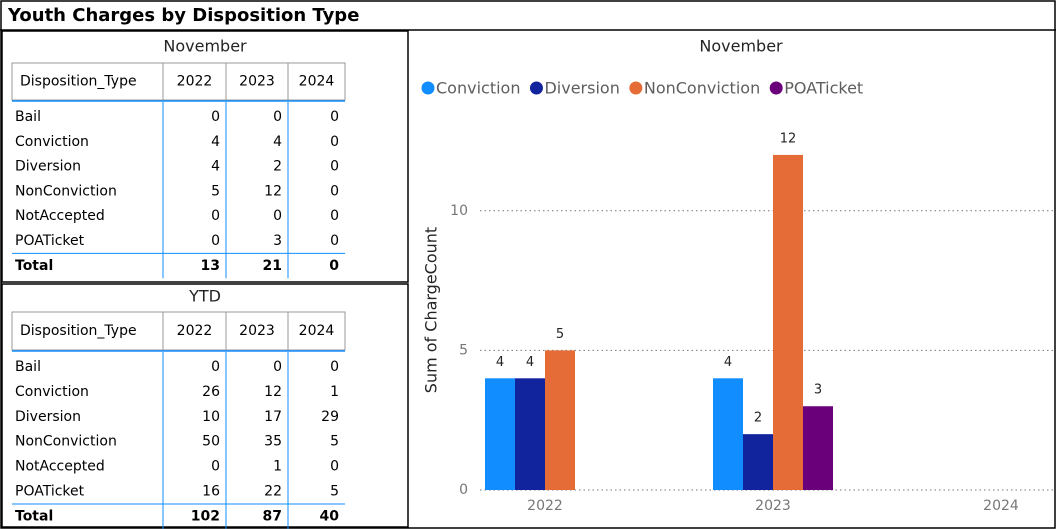 The height and width of the screenshot is (529, 1056). I want to click on data-label: 2, so click(758, 418).